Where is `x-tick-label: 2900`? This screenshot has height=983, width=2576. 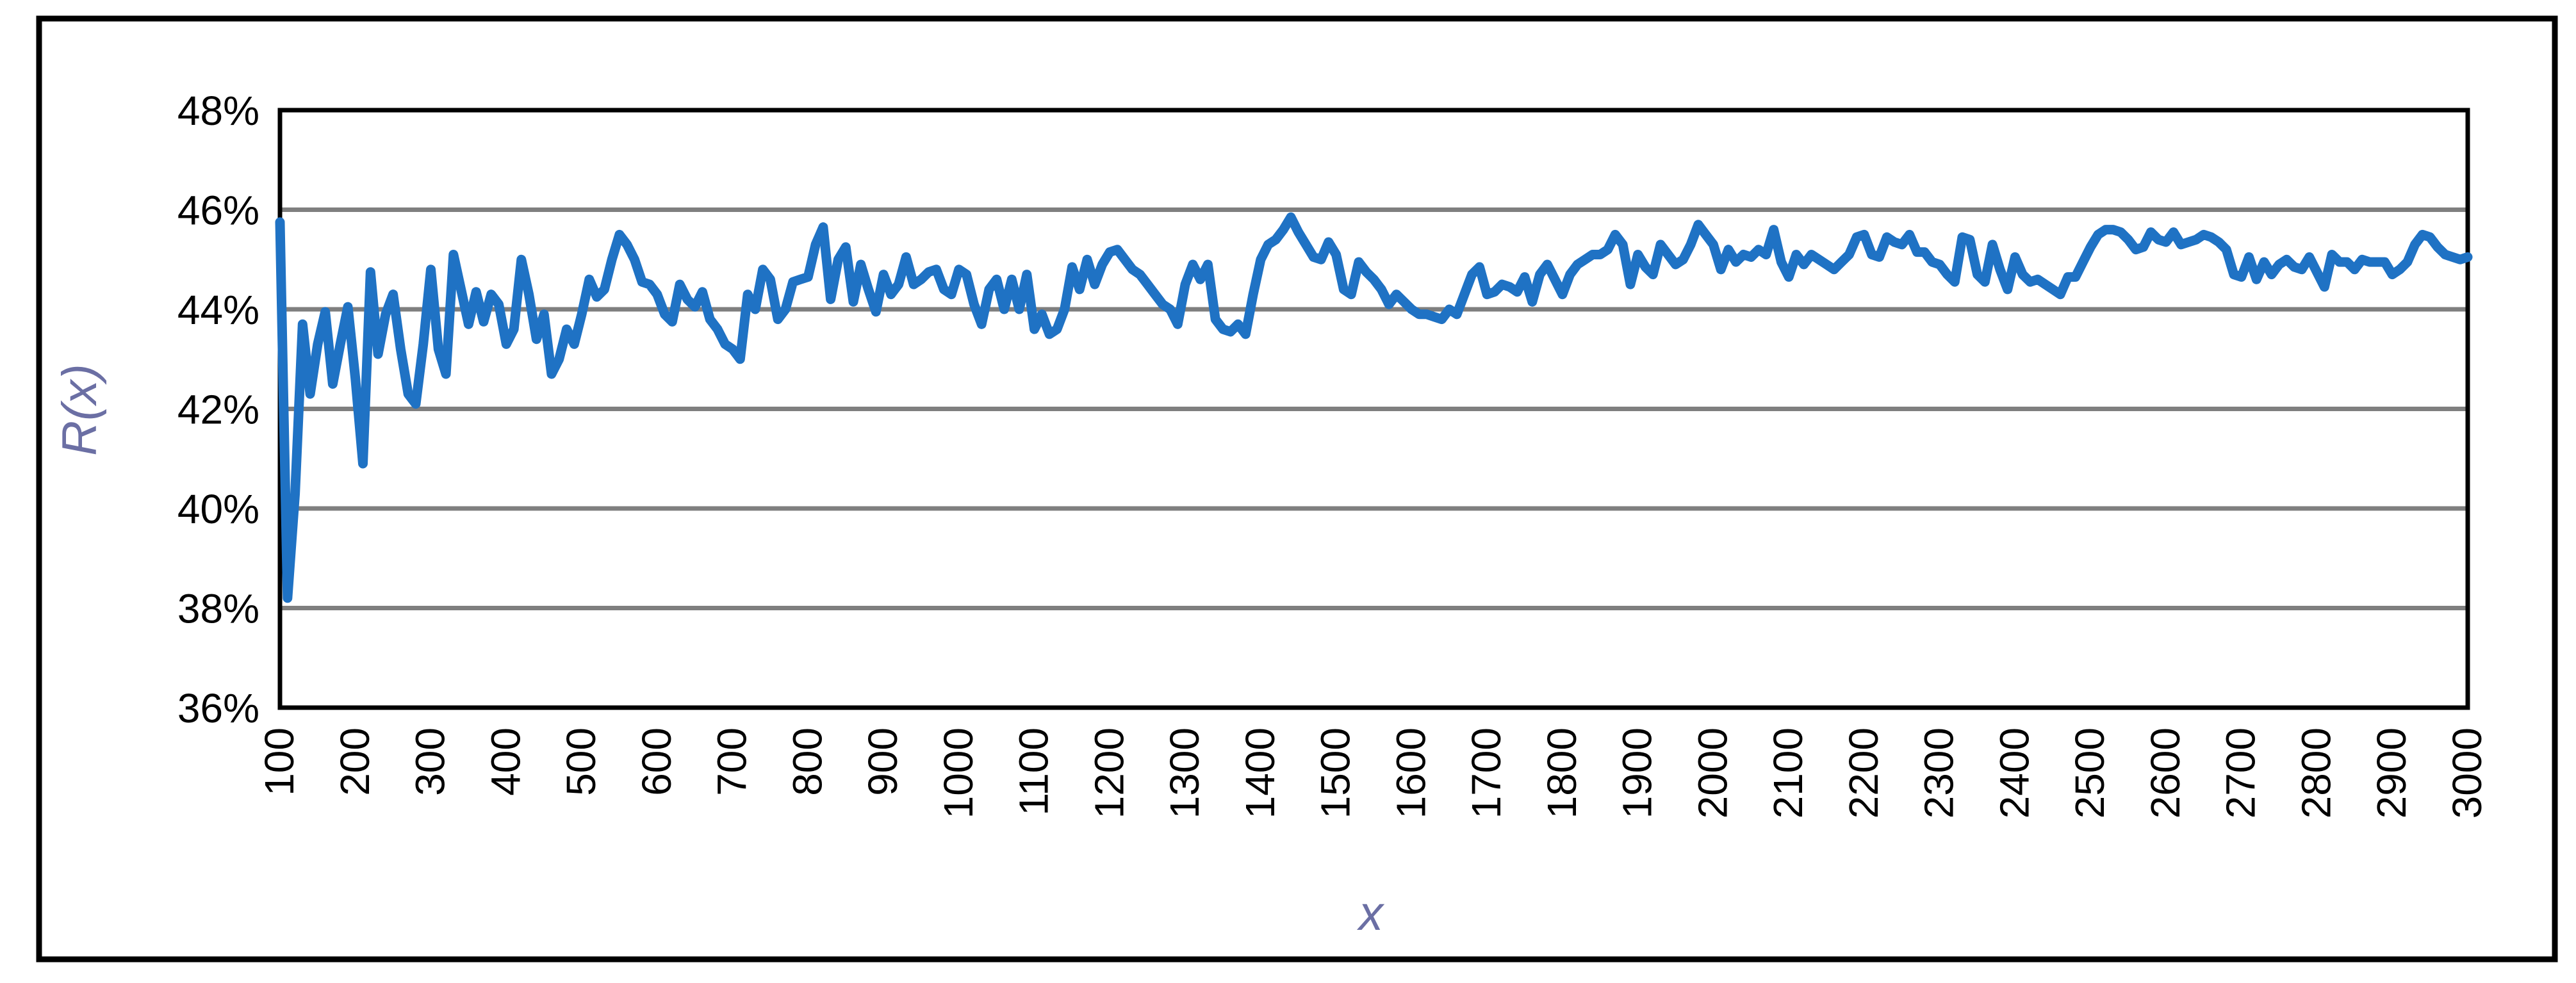
x-tick-label: 2900 is located at coordinates (2391, 772).